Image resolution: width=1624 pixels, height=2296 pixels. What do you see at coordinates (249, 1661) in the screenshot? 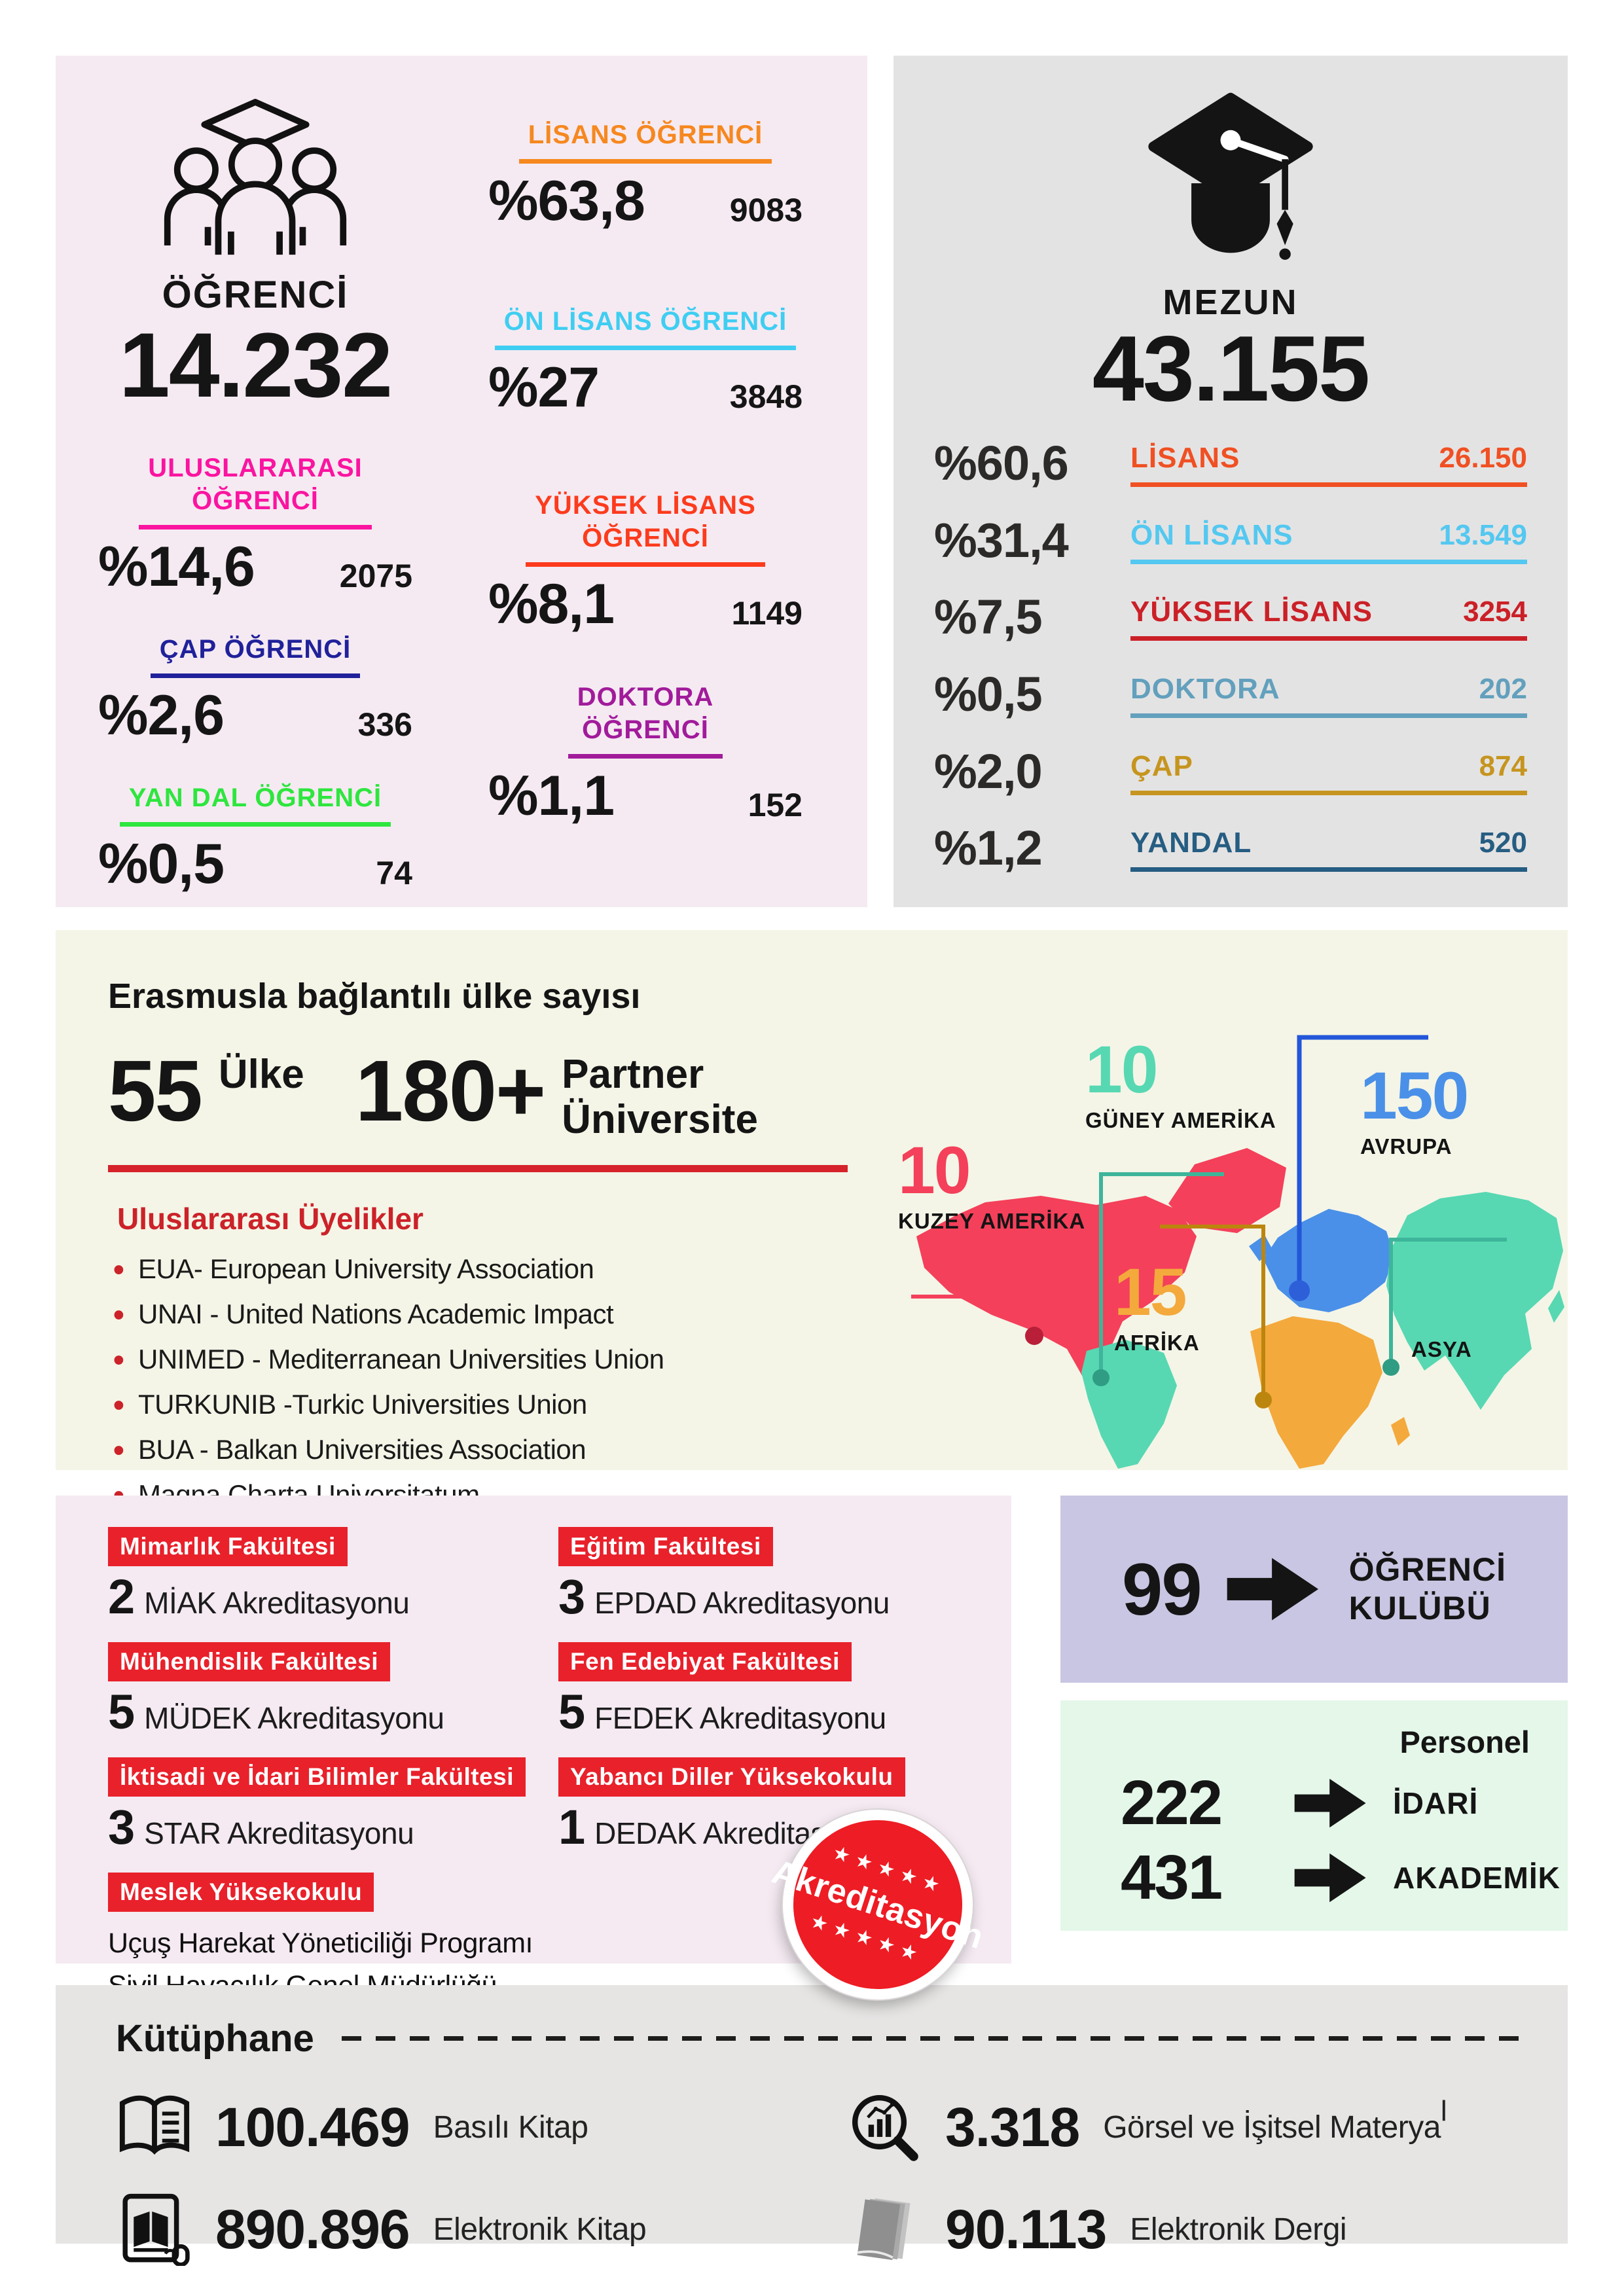
I see `faculty-tag: Mühendislik Fakültesi` at bounding box center [249, 1661].